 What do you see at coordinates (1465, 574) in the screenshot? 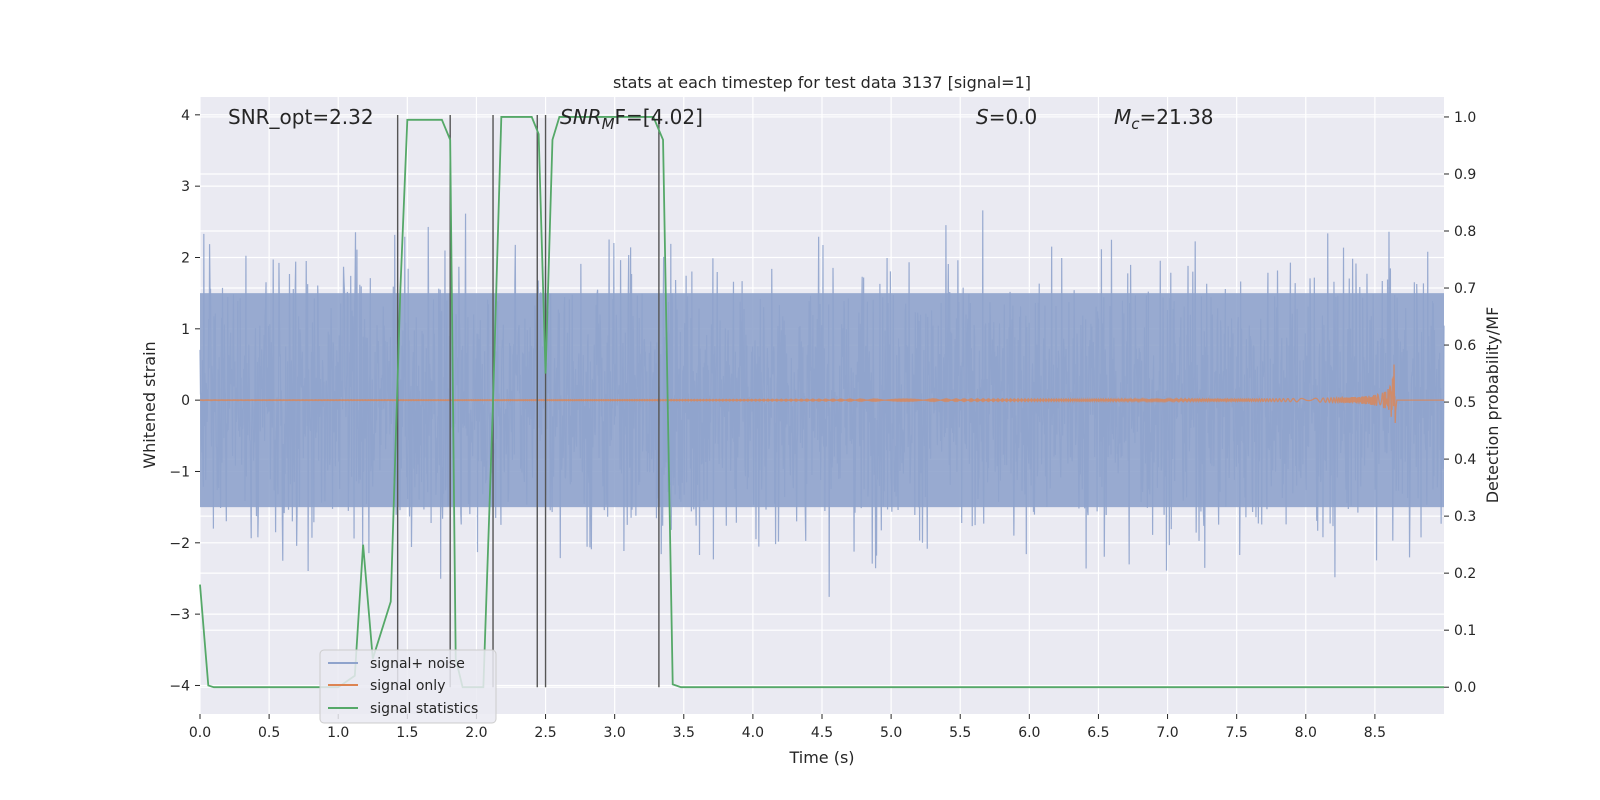
I see `y-tick-label-right: 0.2` at bounding box center [1465, 574].